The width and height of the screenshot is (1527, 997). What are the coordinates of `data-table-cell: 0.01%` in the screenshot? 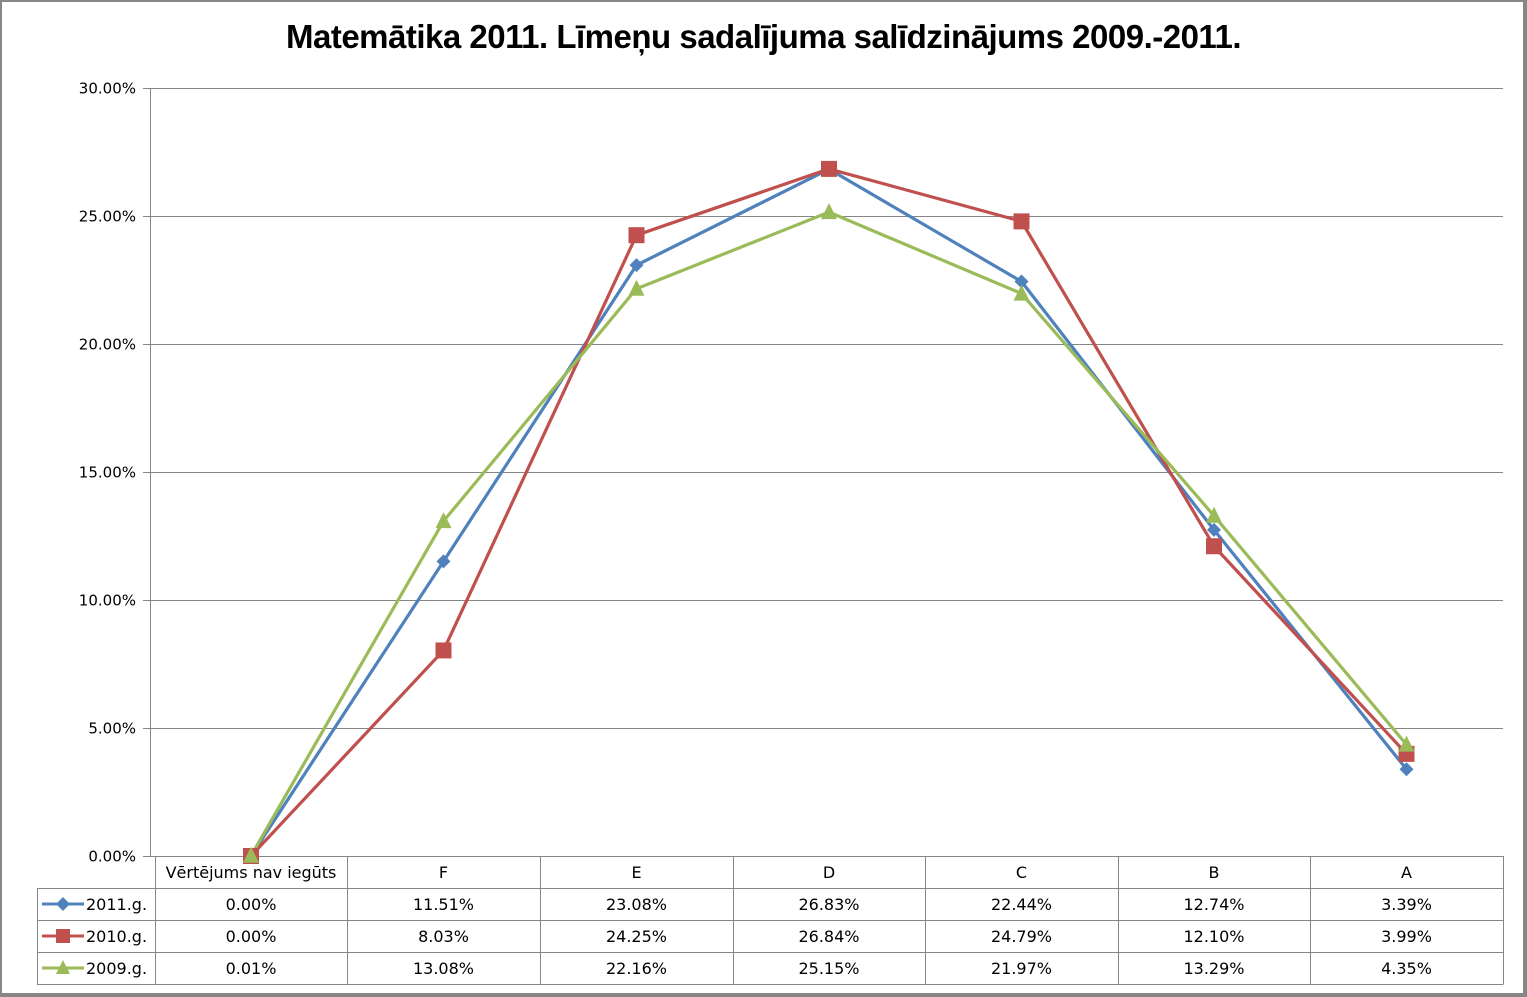 It's located at (251, 968).